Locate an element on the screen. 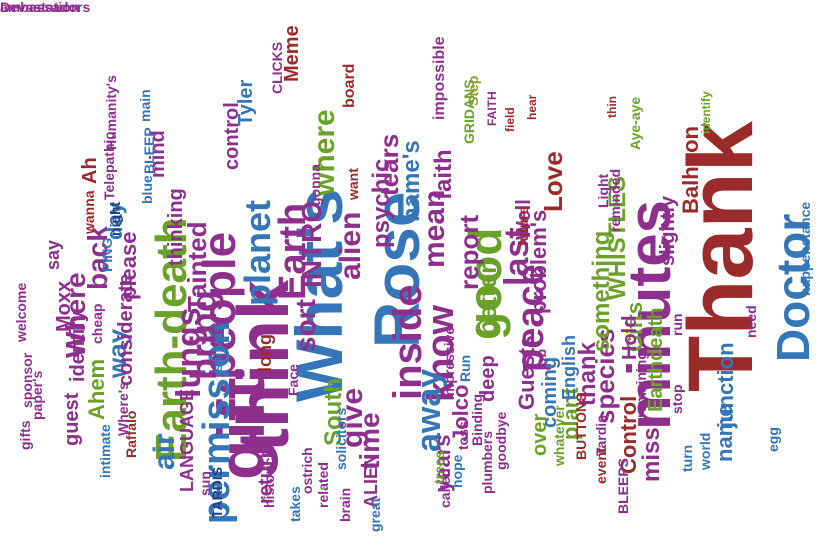 This screenshot has height=542, width=825. cloud-word: Telepathic is located at coordinates (109, 165).